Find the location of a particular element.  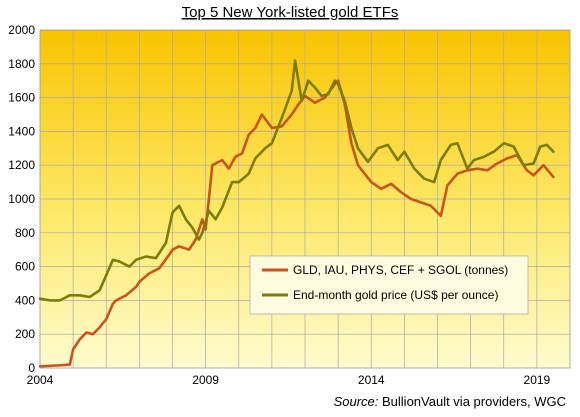

source-text: BullionVault via providers, WGC is located at coordinates (472, 401).